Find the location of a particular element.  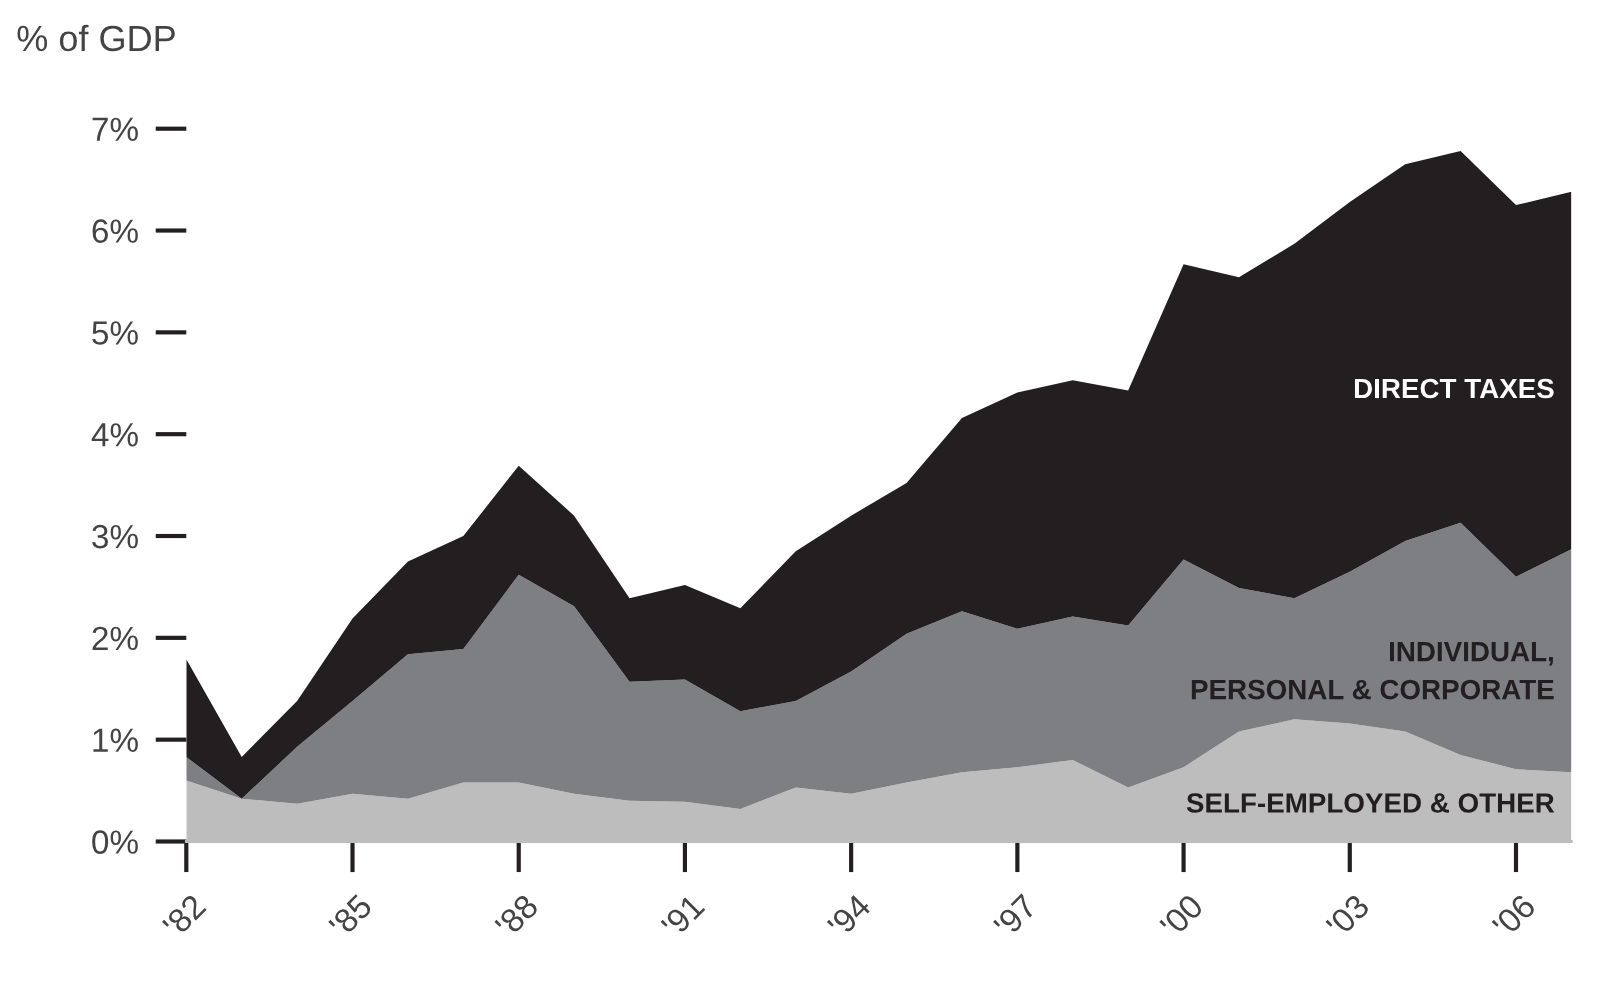

y-tick-label: 0% is located at coordinates (115, 842).